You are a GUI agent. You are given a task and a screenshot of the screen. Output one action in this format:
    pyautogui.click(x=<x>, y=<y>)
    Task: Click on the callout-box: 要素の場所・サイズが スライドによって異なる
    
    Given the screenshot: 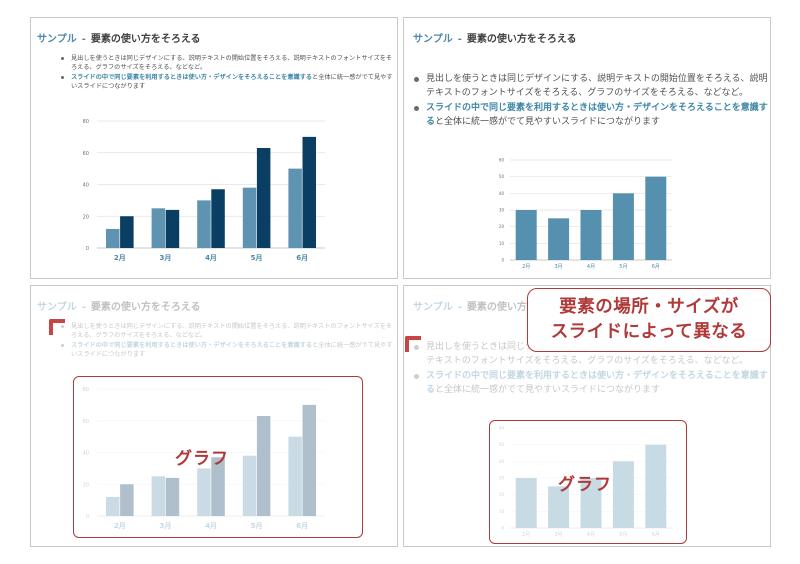 What is the action you would take?
    pyautogui.click(x=649, y=320)
    